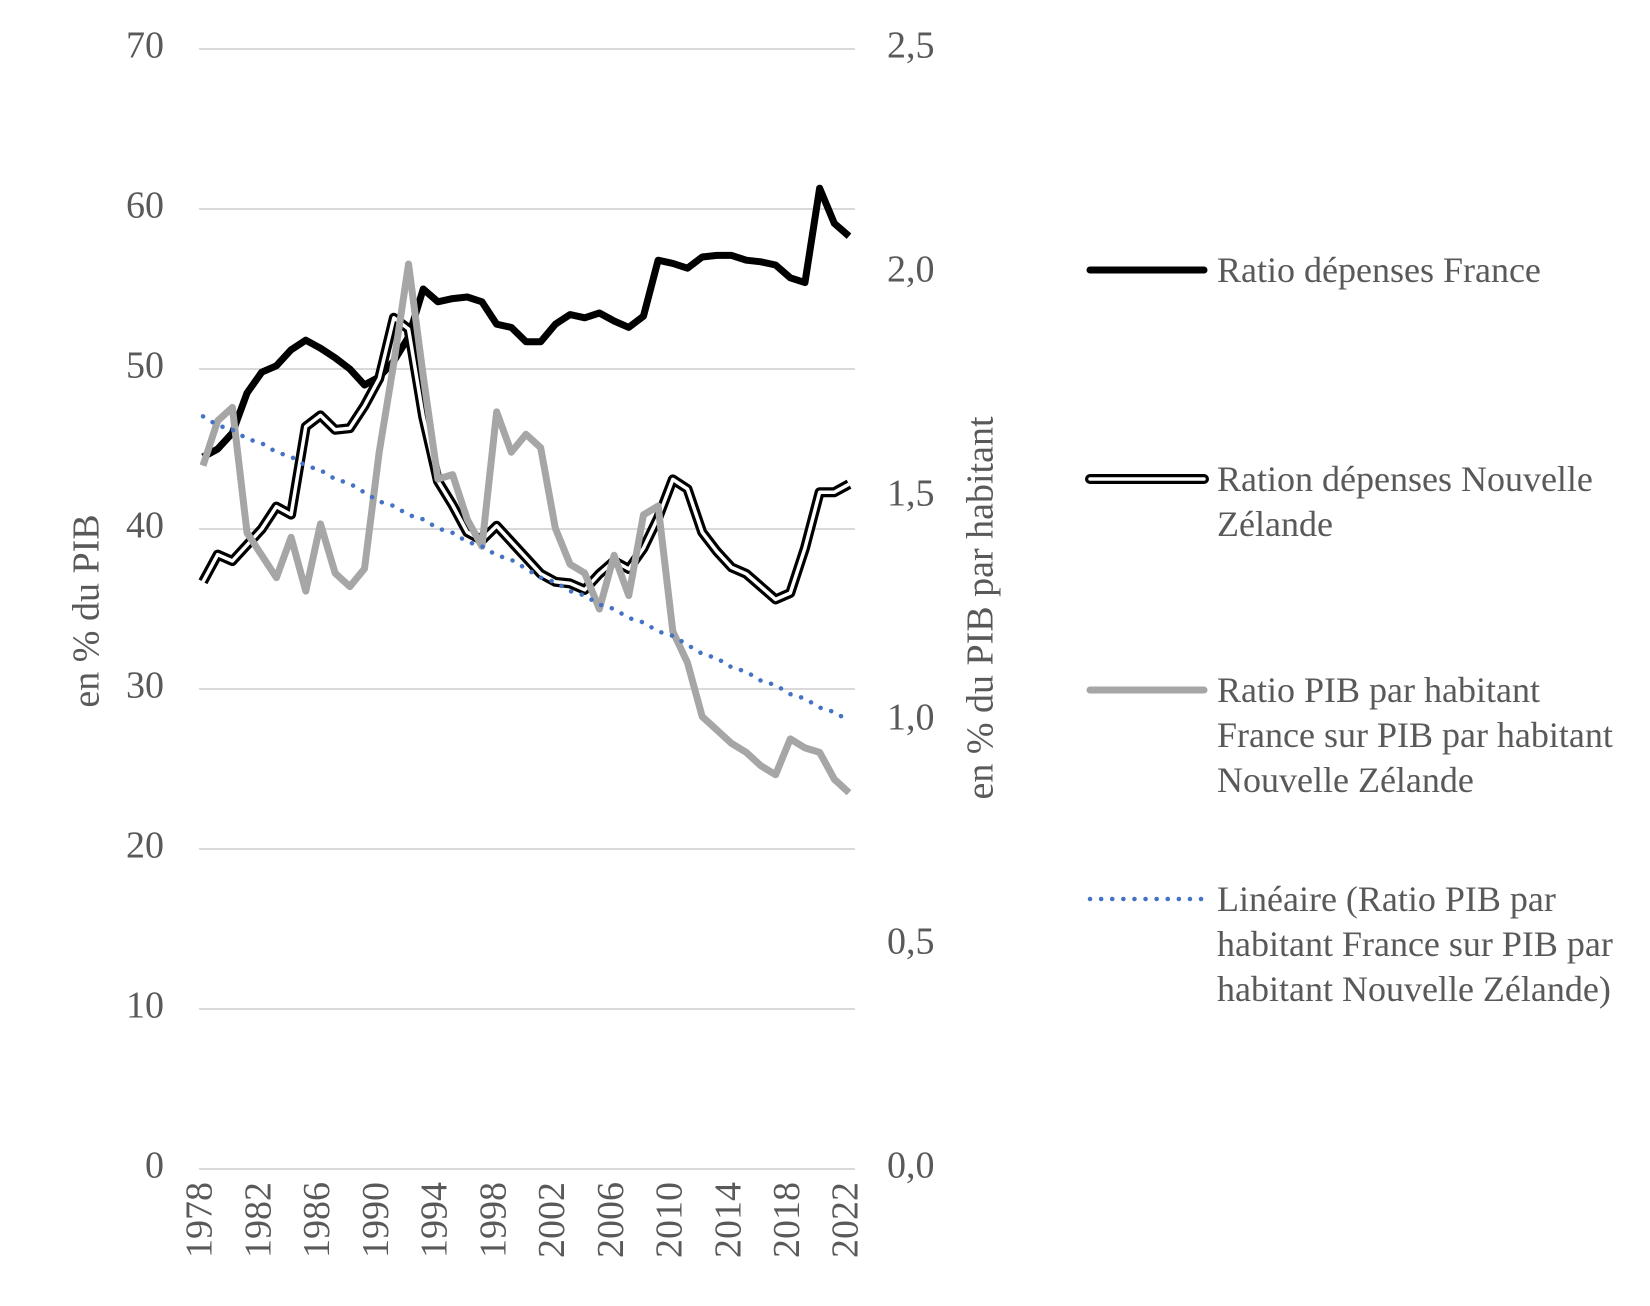 This screenshot has height=1306, width=1650. I want to click on x-tick-label: 1982, so click(258, 1220).